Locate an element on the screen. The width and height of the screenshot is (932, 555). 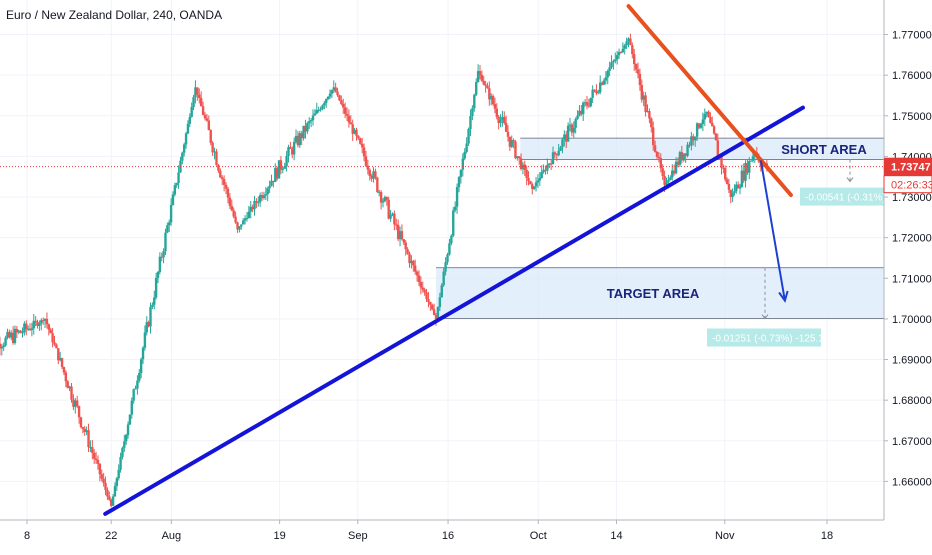
projection-arrowhead is located at coordinates (783, 296).